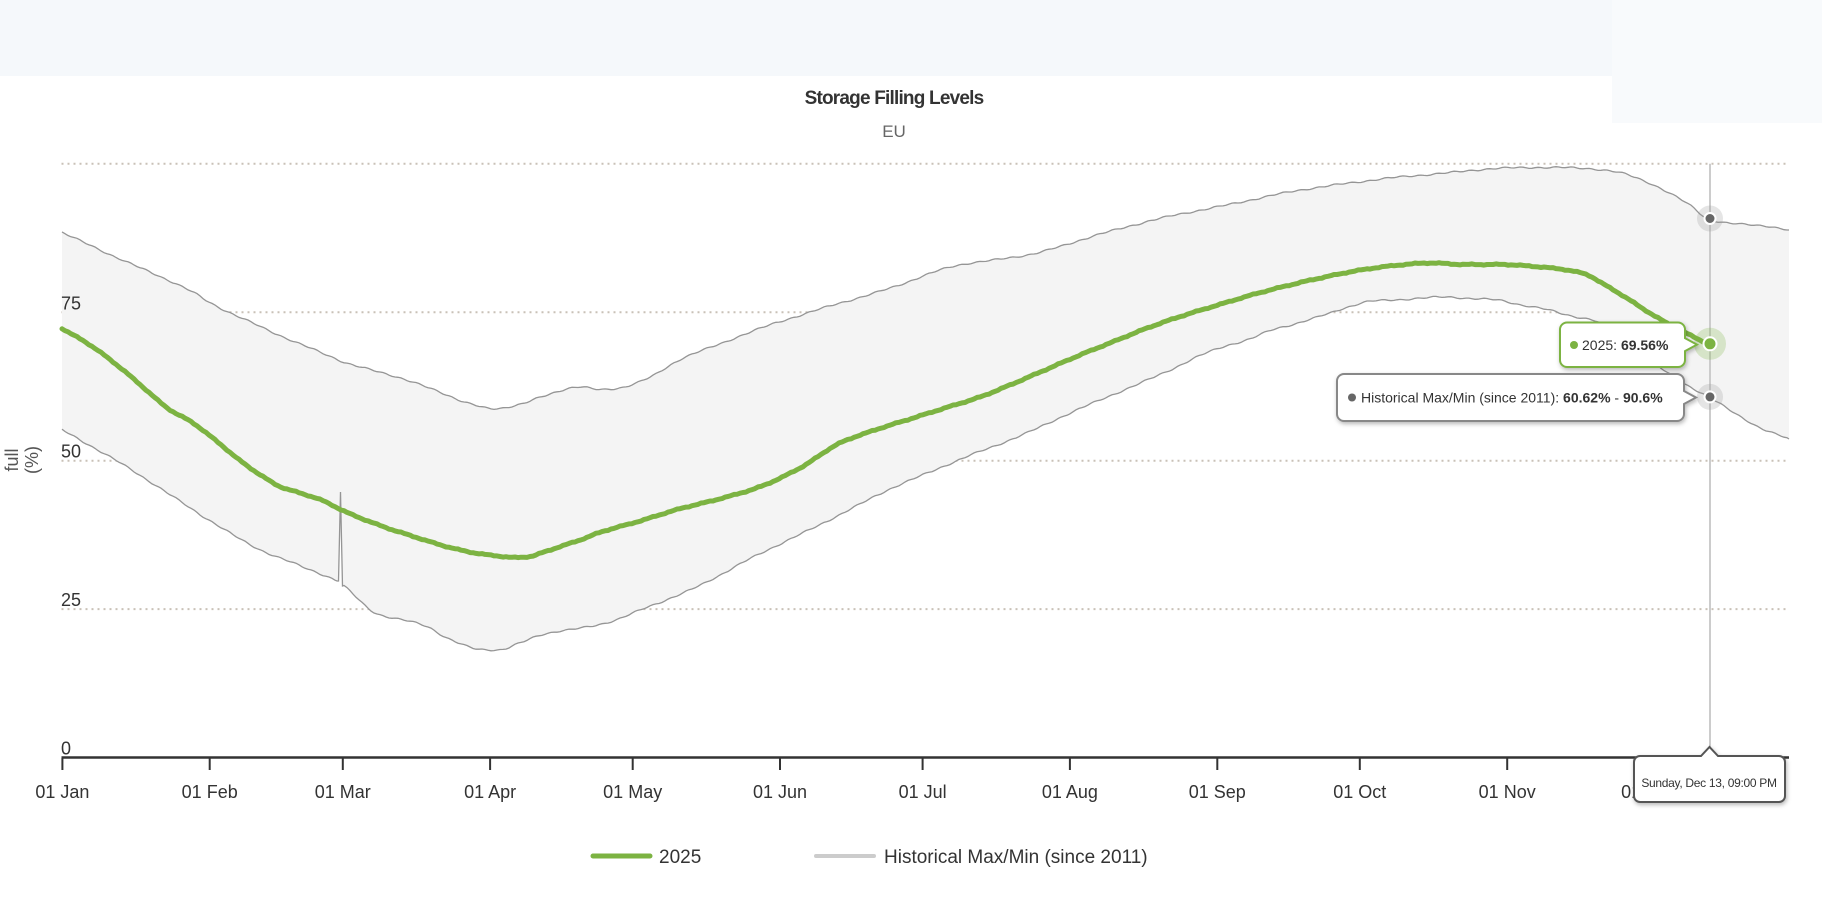  Describe the element at coordinates (62, 792) in the screenshot. I see `svg-text: 01 Jan` at that location.